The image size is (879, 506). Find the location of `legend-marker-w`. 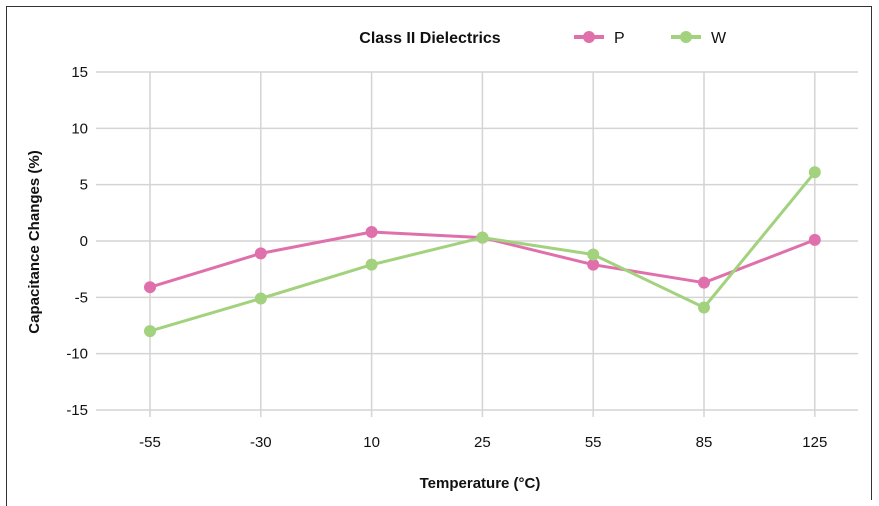

legend-marker-w is located at coordinates (686, 37).